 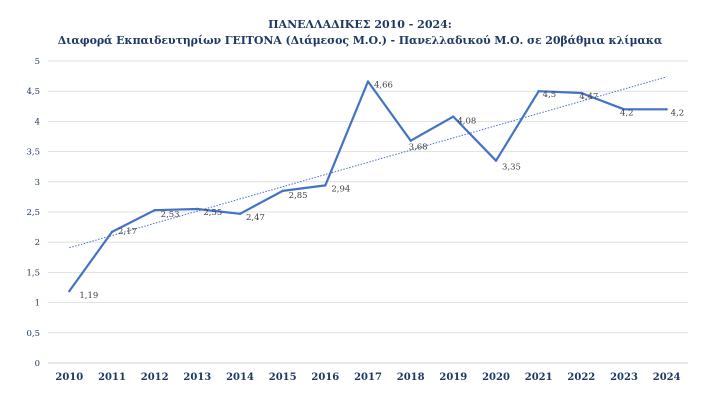 What do you see at coordinates (240, 377) in the screenshot?
I see `x-tick-label: 2014` at bounding box center [240, 377].